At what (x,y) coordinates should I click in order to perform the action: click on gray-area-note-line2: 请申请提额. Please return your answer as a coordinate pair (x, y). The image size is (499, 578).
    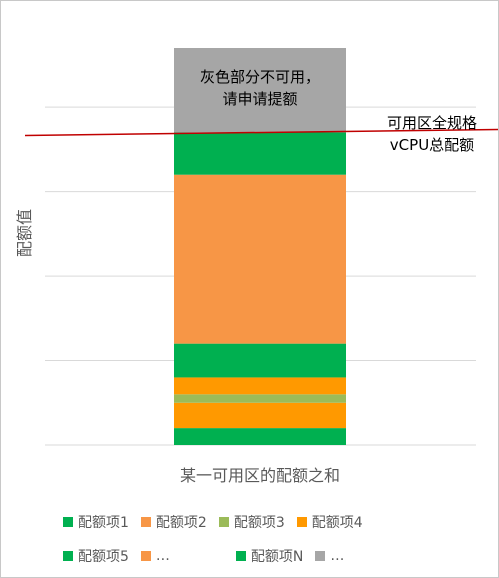
    Looking at the image, I should click on (259, 99).